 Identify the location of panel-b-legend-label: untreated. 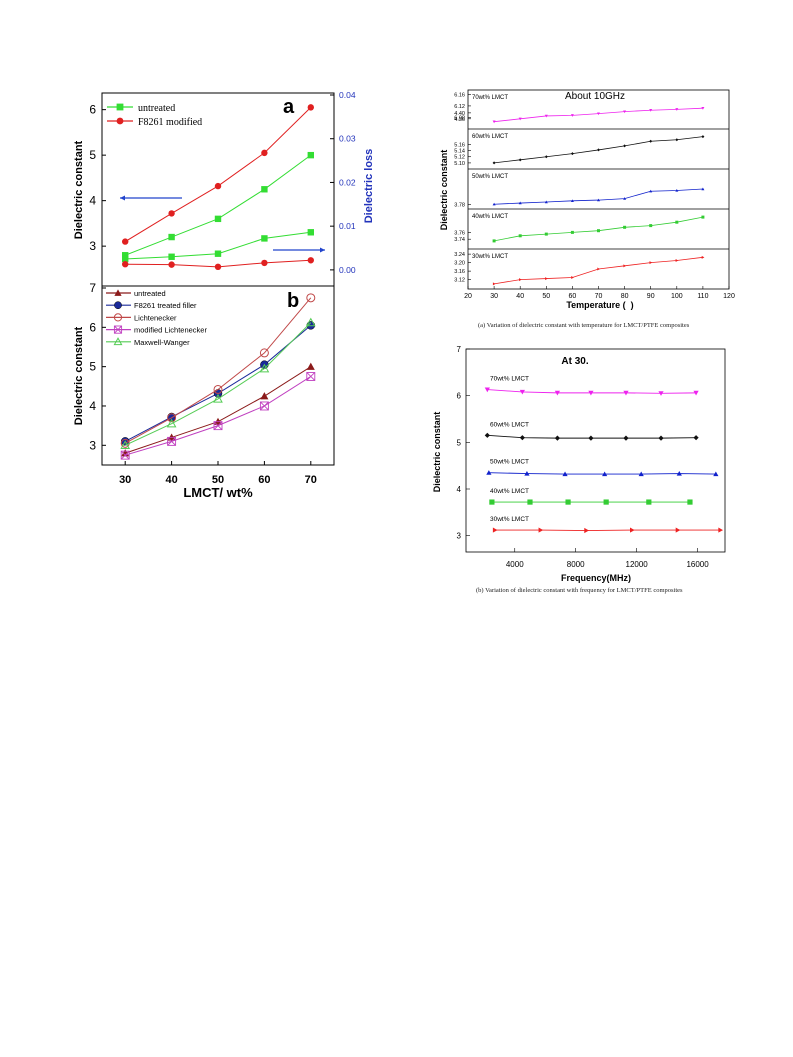
(150, 293).